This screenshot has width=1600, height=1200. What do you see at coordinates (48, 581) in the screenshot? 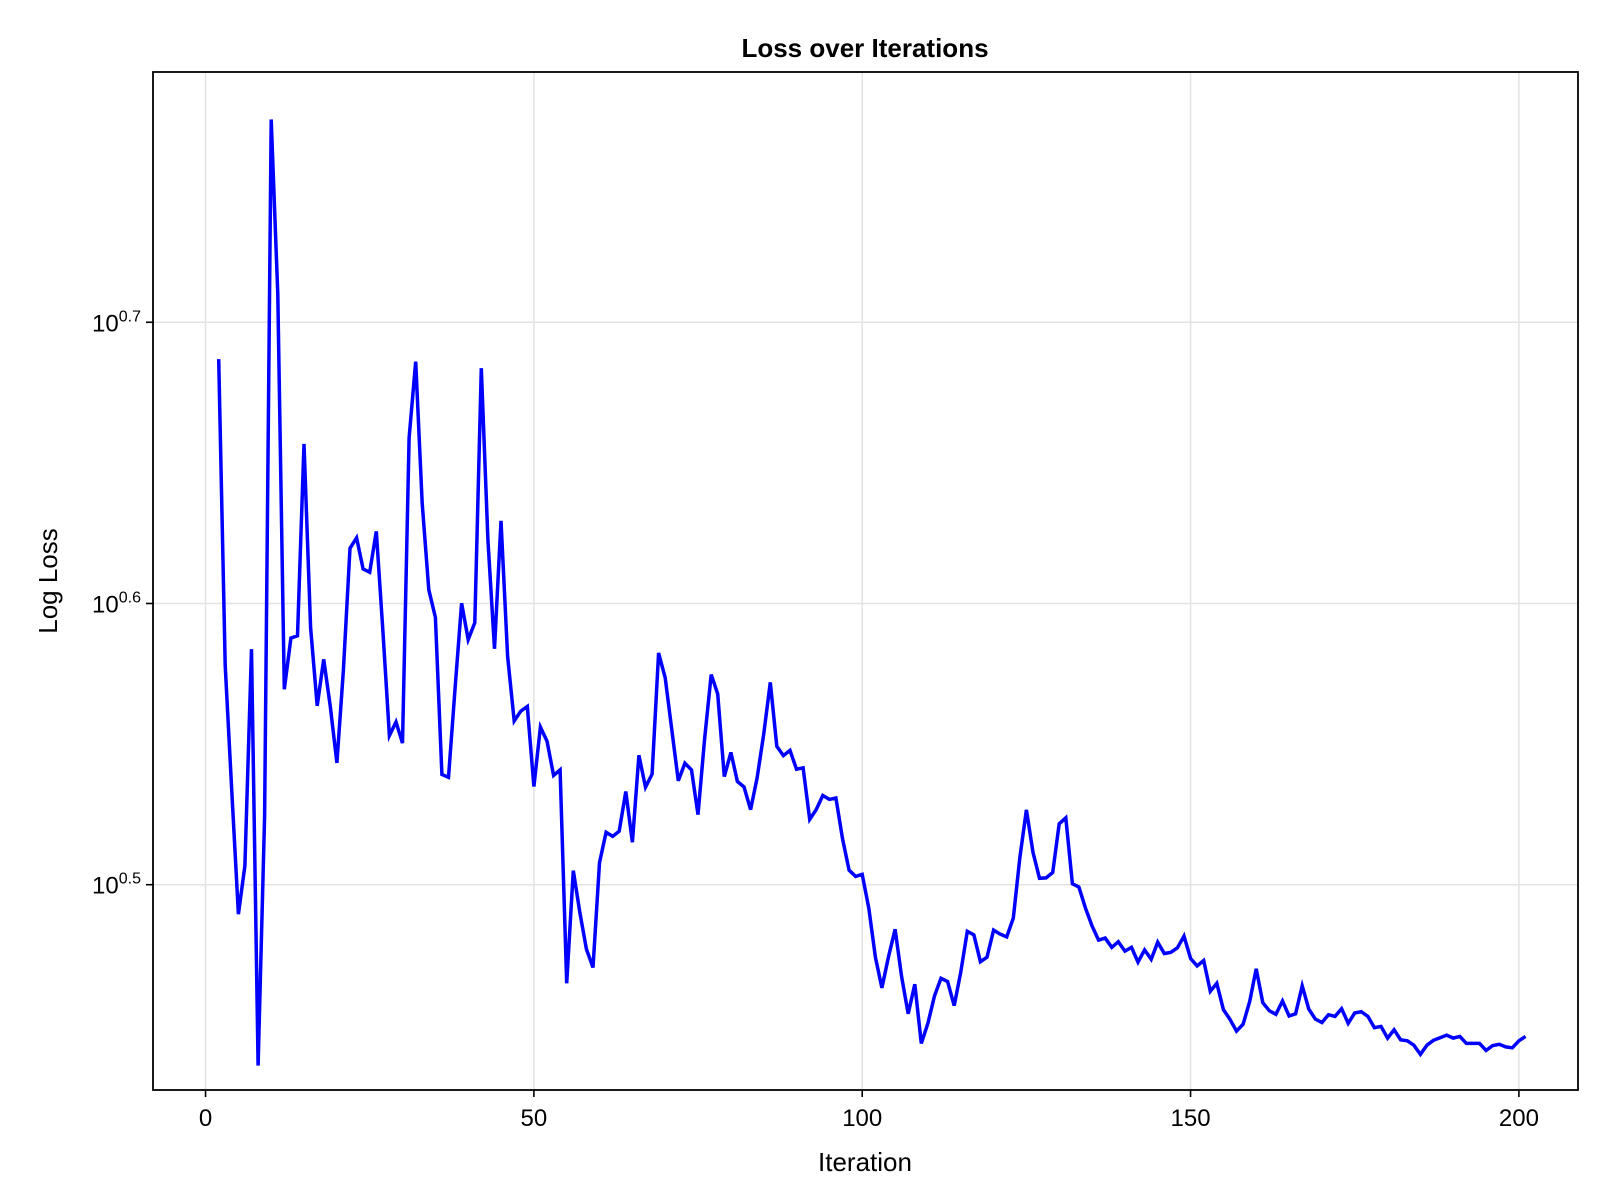
I see `y-axis-label: Log Loss` at bounding box center [48, 581].